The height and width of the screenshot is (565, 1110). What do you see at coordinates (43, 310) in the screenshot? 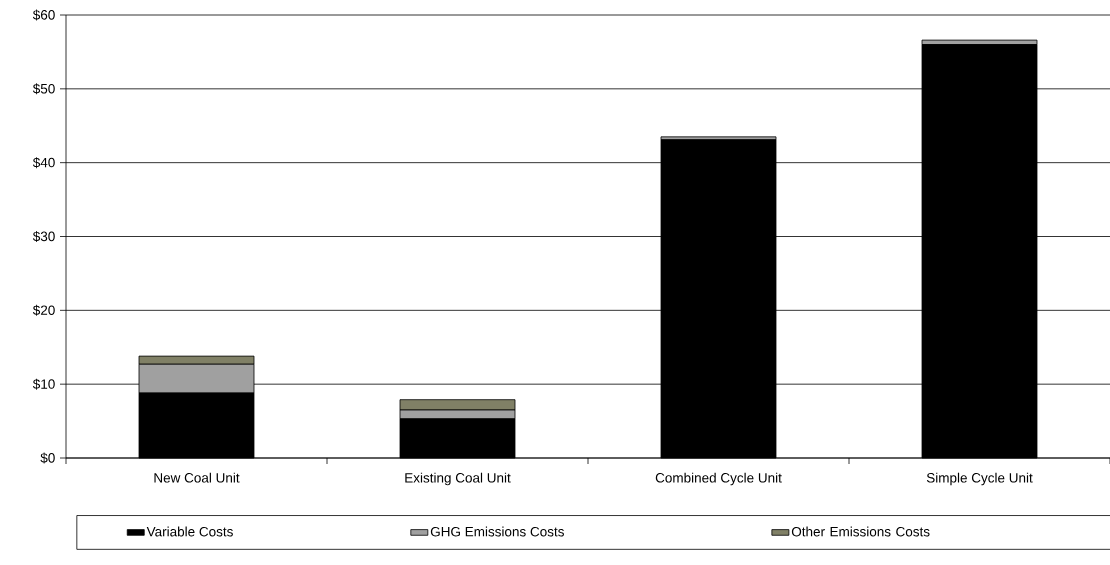
I see `y-tick-label: $20` at bounding box center [43, 310].